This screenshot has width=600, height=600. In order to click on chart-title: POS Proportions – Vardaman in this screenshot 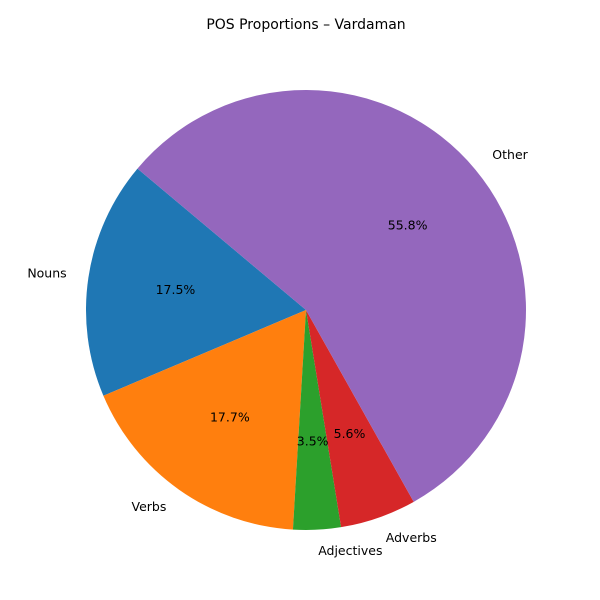, I will do `click(305, 25)`.